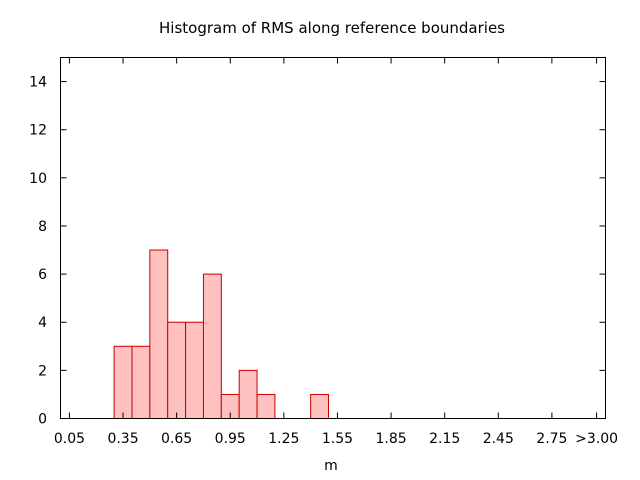 The height and width of the screenshot is (480, 640). I want to click on y-tick-label: 14, so click(38, 83).